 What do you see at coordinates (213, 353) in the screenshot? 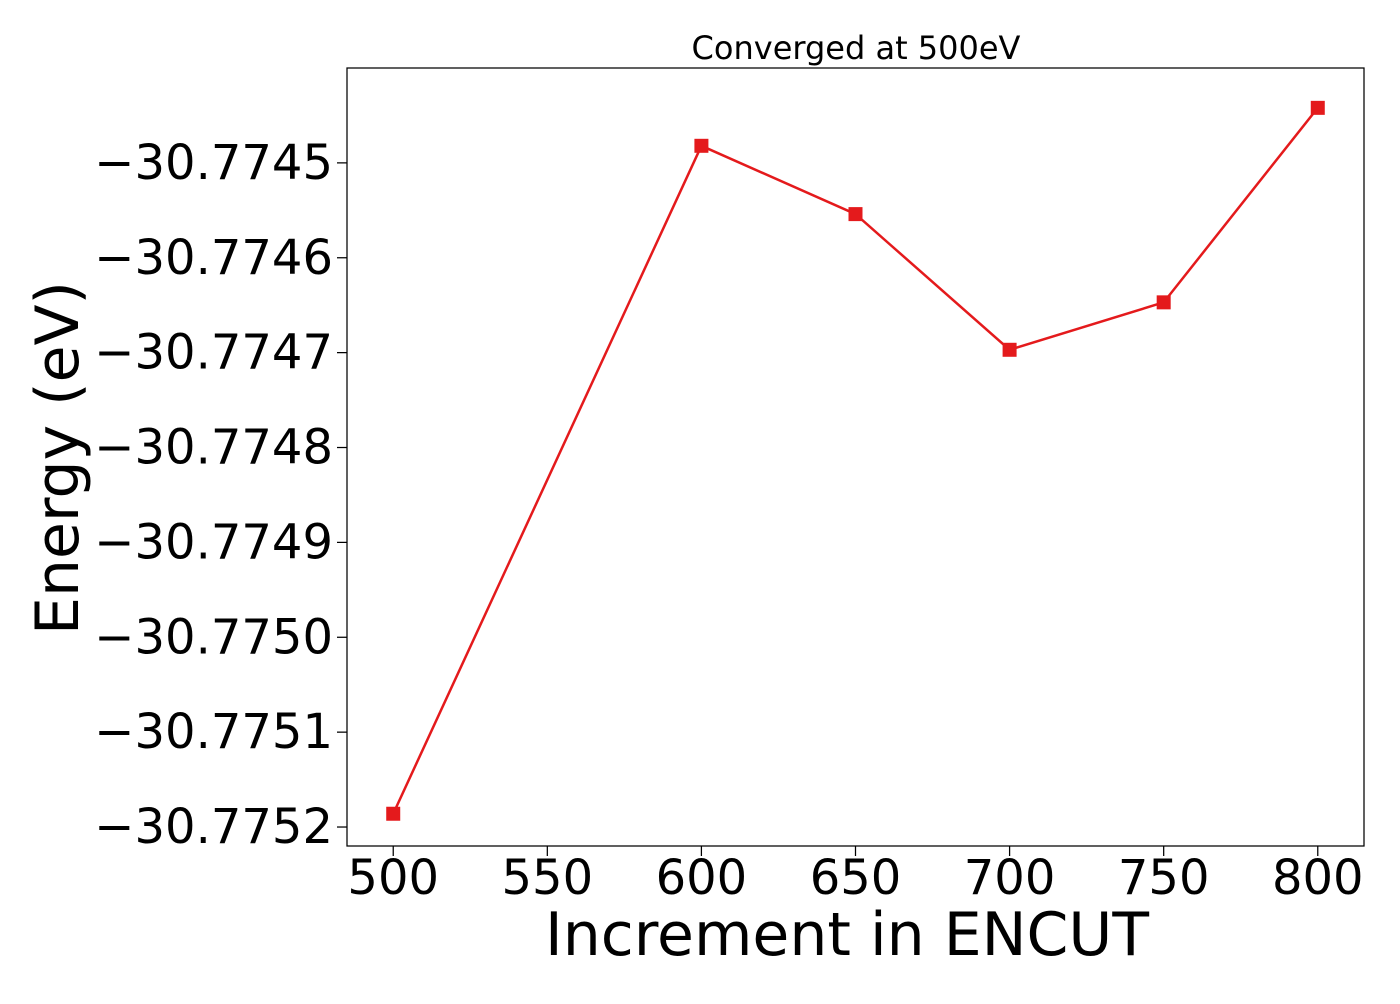
I see `y-tick-label: −30.7747` at bounding box center [213, 353].